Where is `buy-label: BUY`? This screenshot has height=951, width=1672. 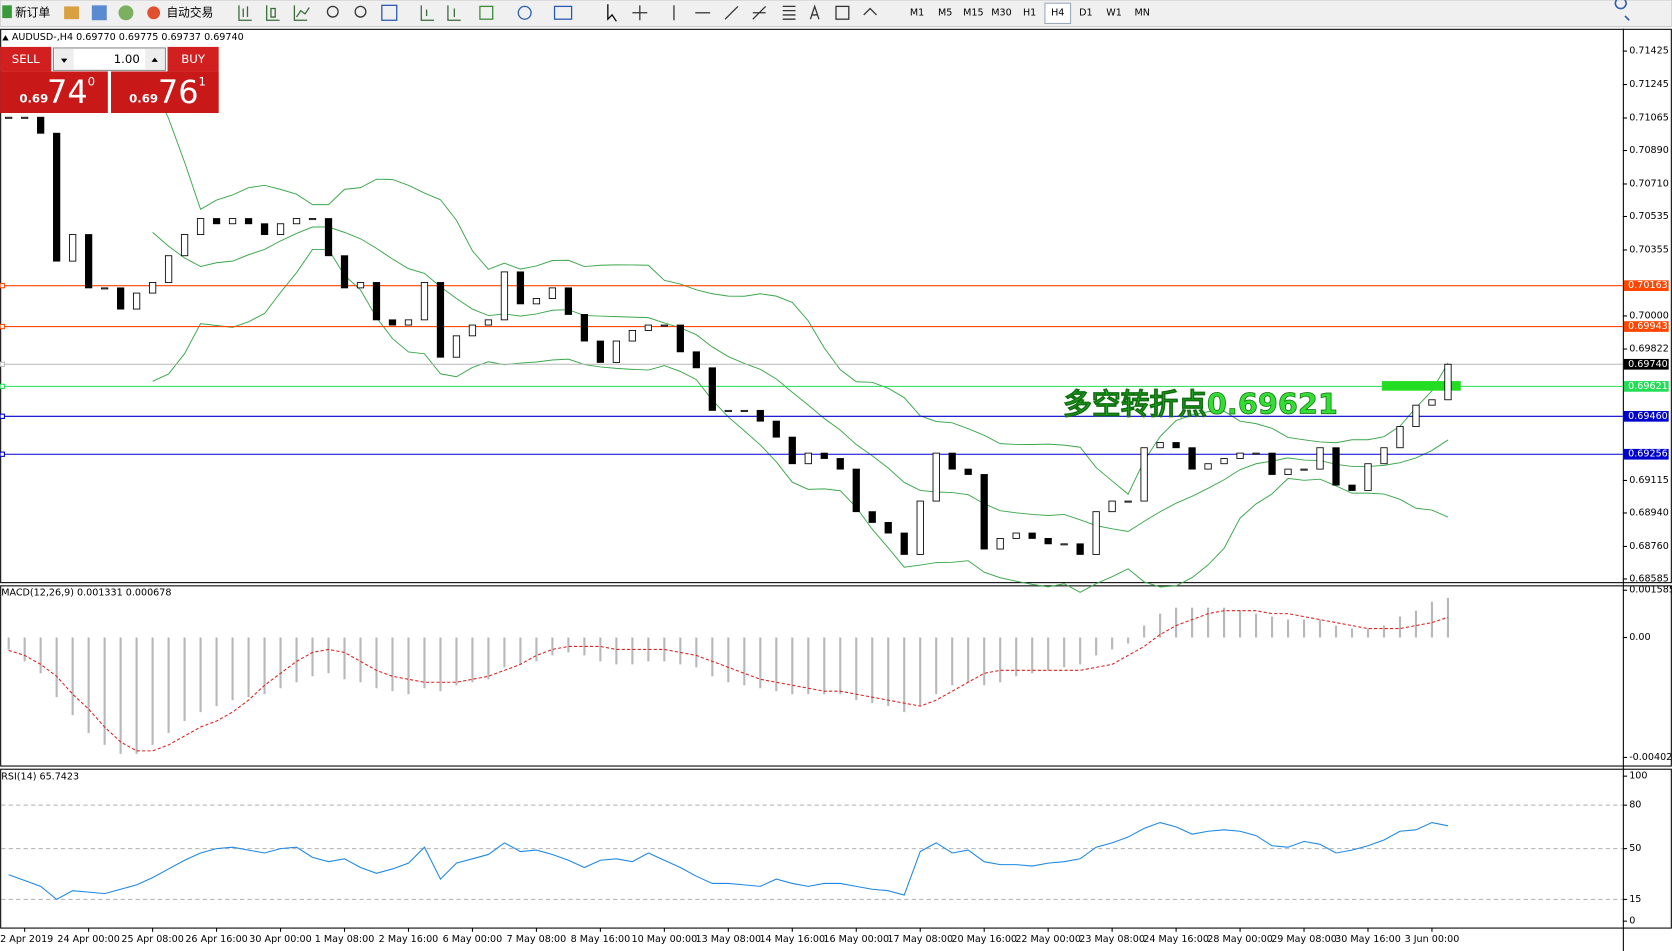
buy-label: BUY is located at coordinates (193, 59).